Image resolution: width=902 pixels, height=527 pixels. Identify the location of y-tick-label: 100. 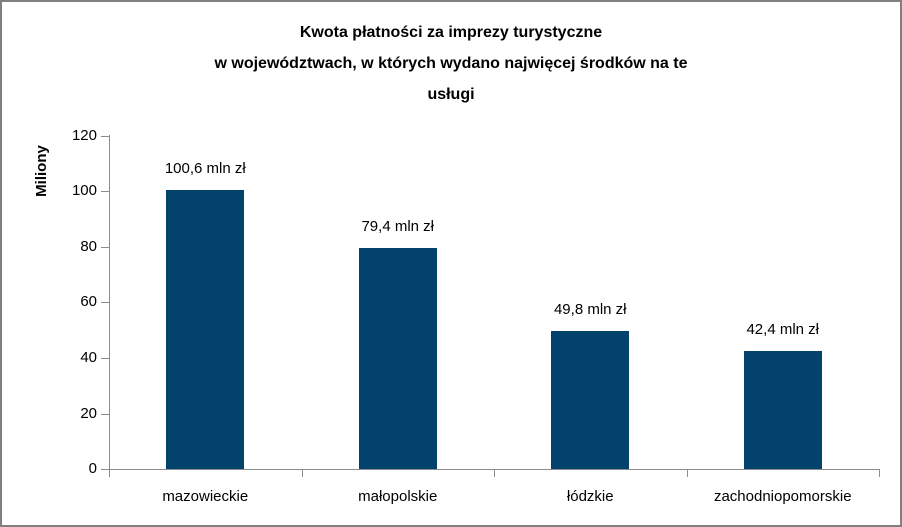
(84, 191).